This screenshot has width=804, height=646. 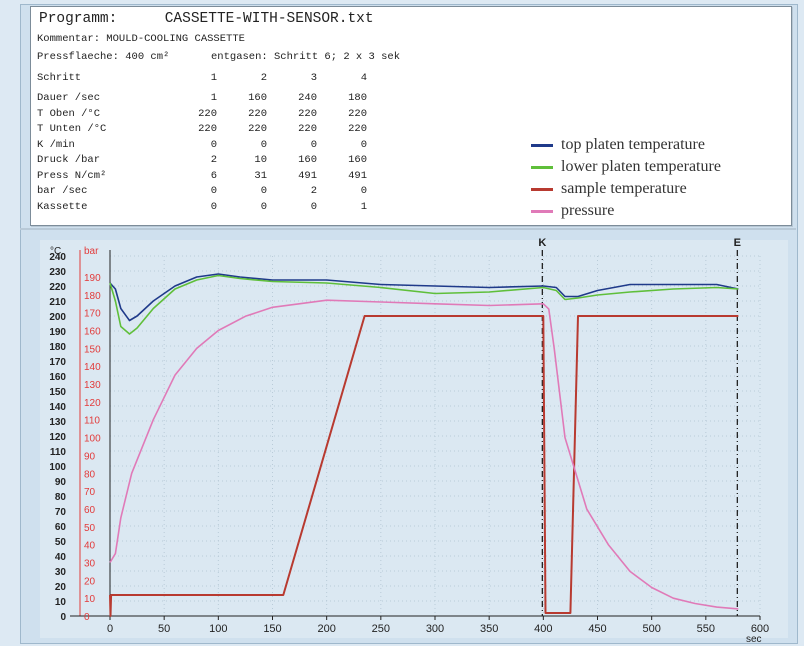 I want to click on y-tick-label-temp: 0, so click(x=63, y=617).